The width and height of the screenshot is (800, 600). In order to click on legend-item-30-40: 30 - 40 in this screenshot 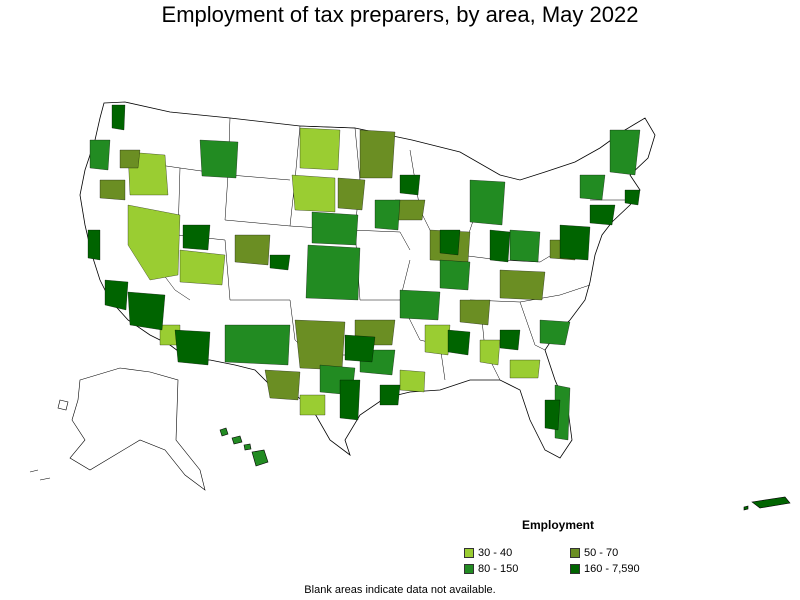, I will do `click(488, 553)`.